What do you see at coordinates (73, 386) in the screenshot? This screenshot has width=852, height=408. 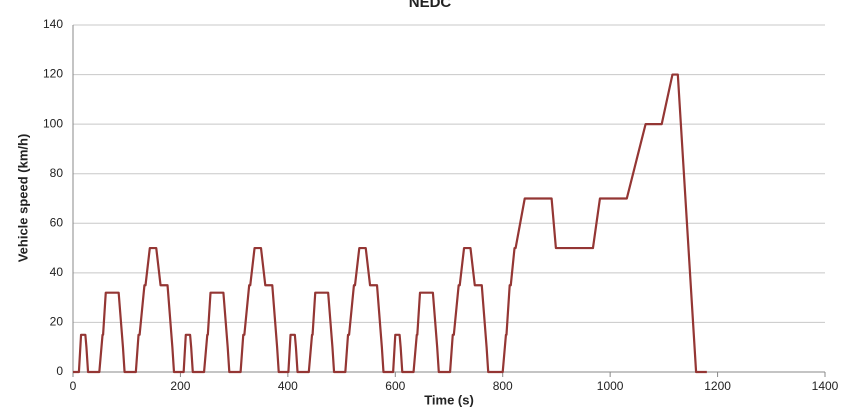 I see `x-tick-label: 0` at bounding box center [73, 386].